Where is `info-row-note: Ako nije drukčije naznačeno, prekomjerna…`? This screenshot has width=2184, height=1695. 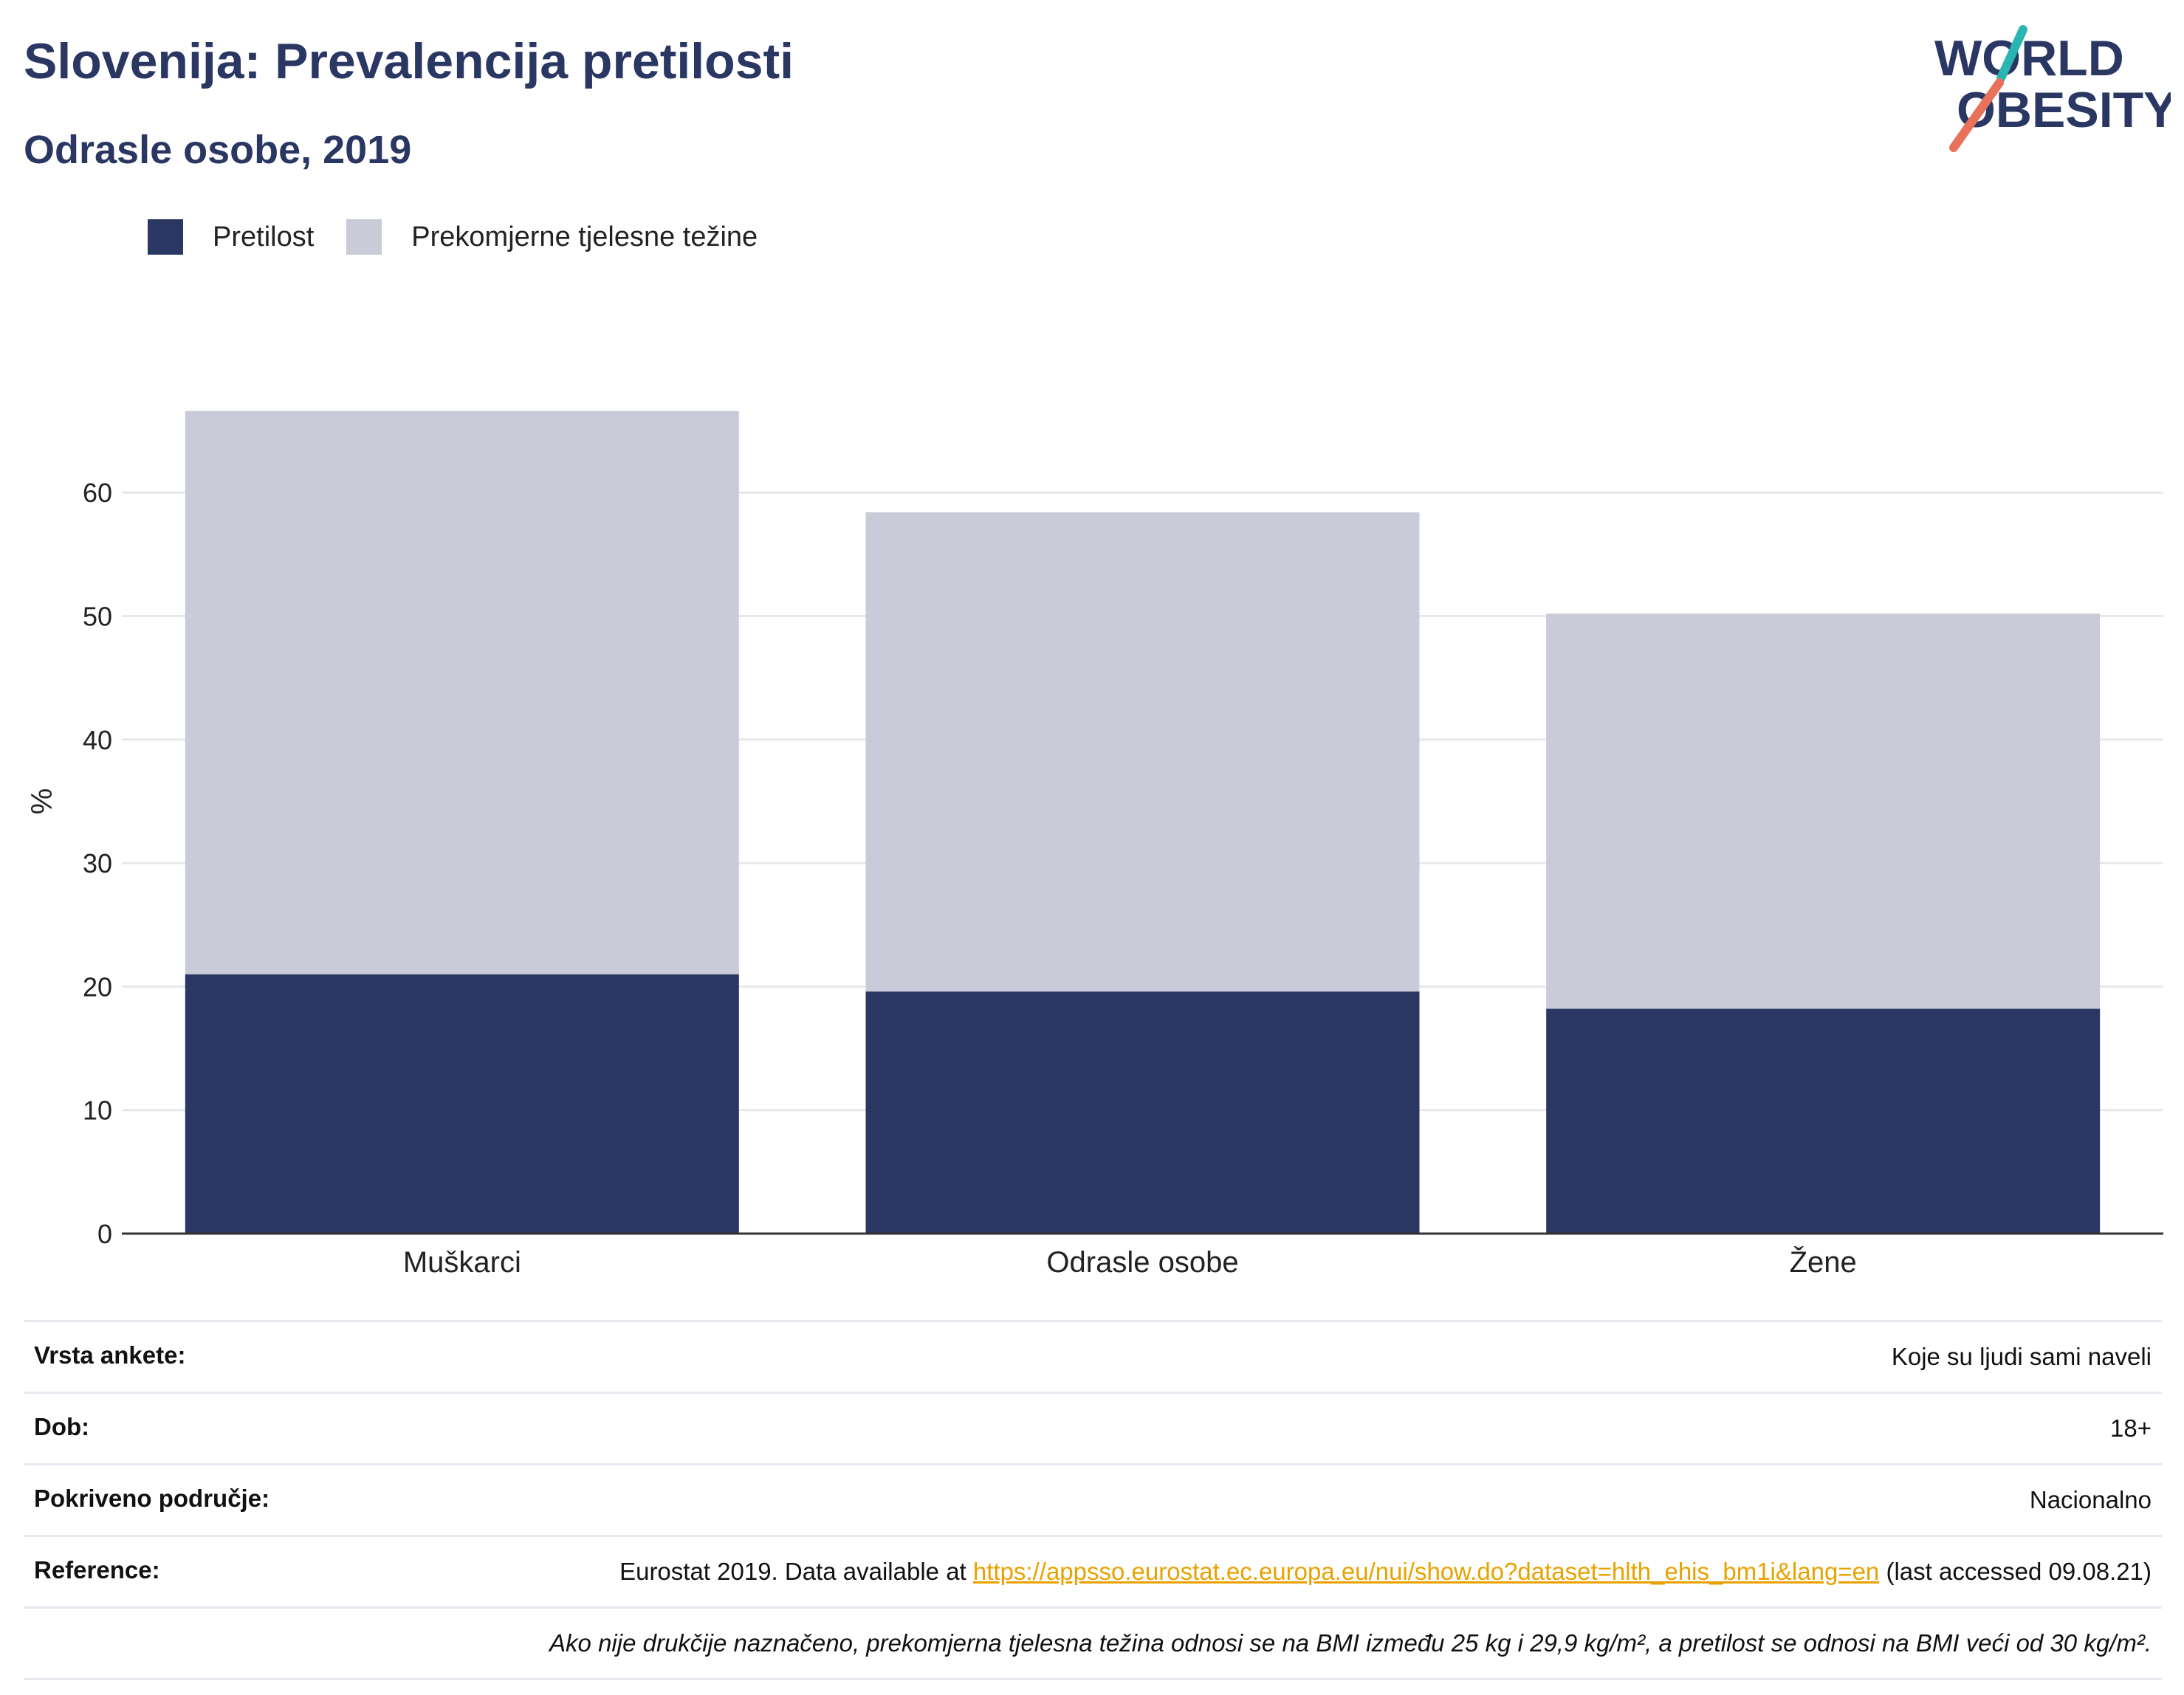 info-row-note: Ako nije drukčije naznačeno, prekomjerna… is located at coordinates (1093, 1643).